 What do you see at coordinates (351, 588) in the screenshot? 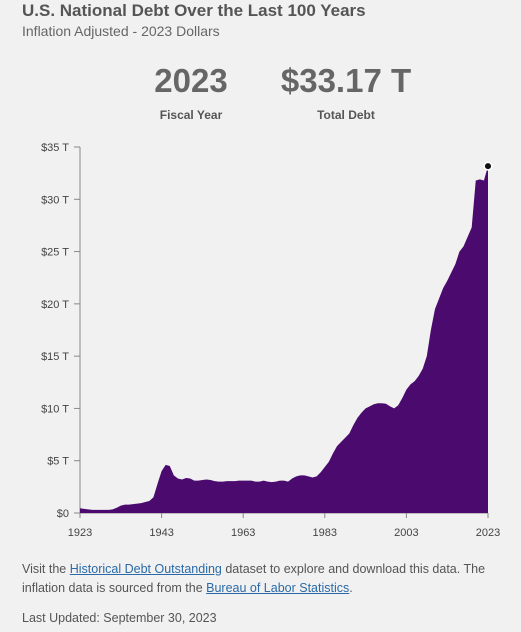
I see `footer-text-3: .` at bounding box center [351, 588].